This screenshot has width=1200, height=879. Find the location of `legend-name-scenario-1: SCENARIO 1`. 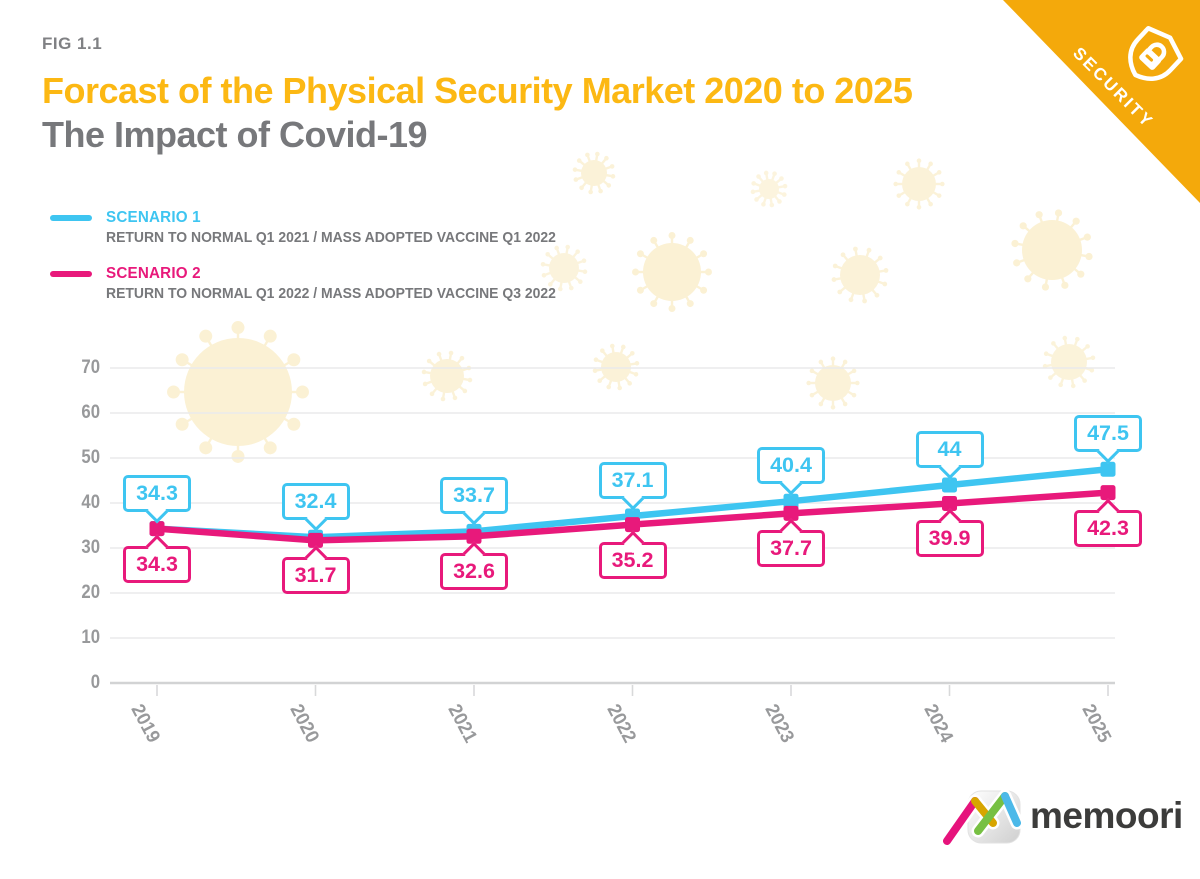

legend-name-scenario-1: SCENARIO 1 is located at coordinates (153, 217).